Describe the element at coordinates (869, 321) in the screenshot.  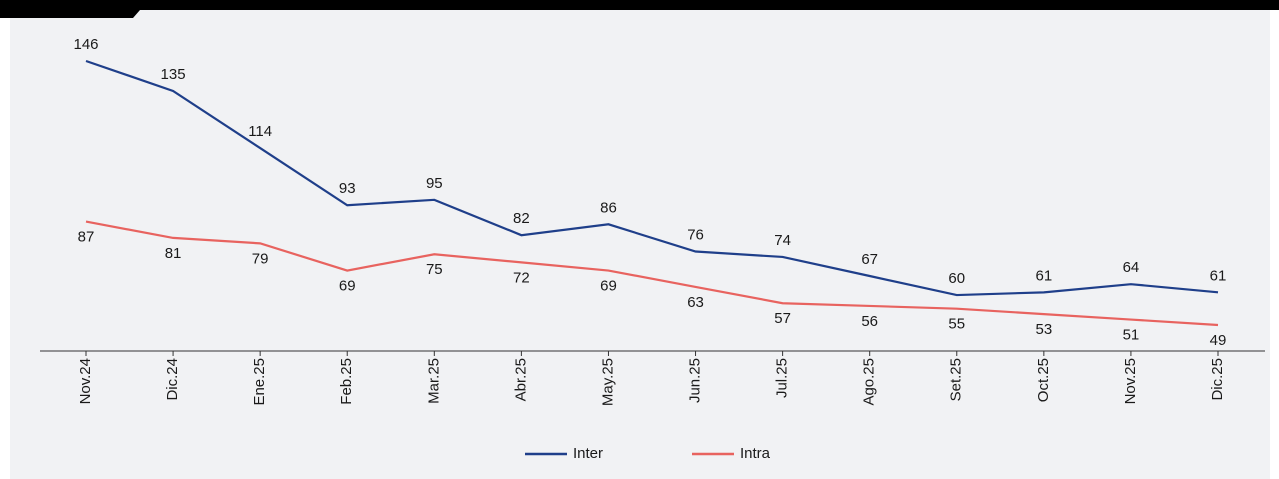
I see `data-label: 56` at that location.